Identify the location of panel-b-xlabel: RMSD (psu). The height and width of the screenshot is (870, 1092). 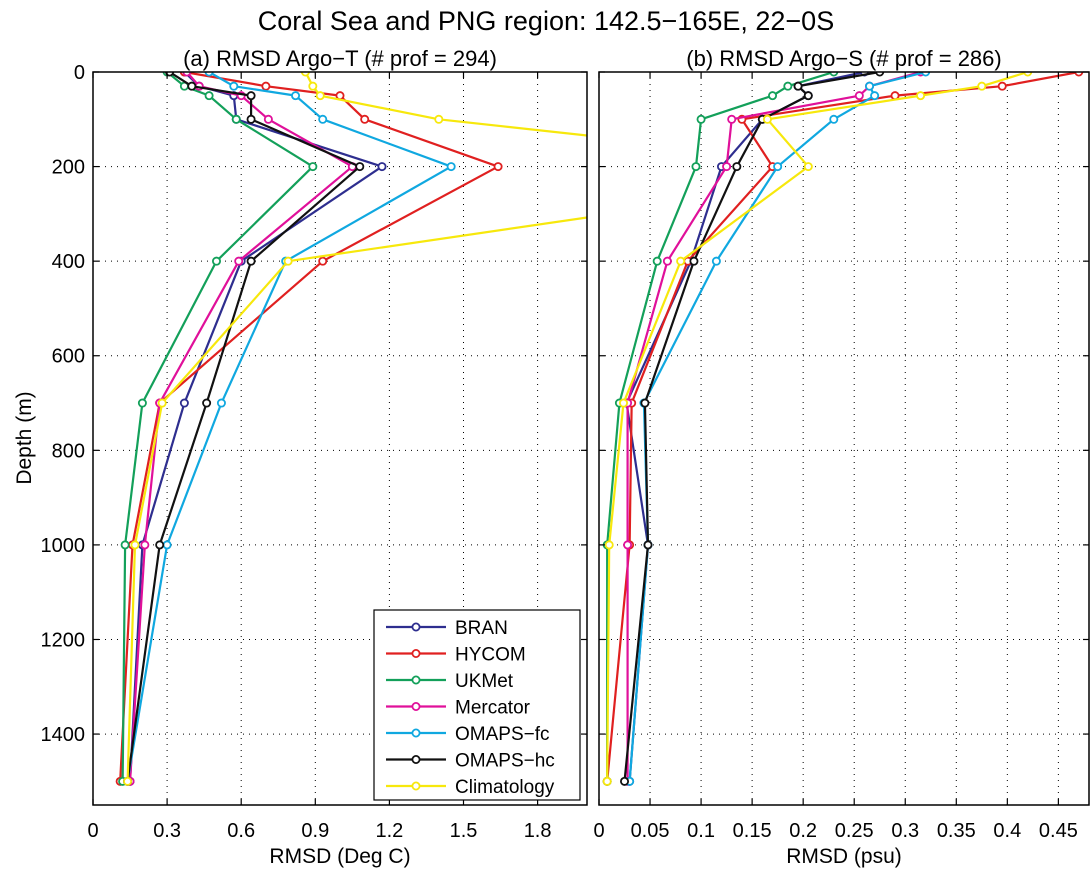
(844, 856).